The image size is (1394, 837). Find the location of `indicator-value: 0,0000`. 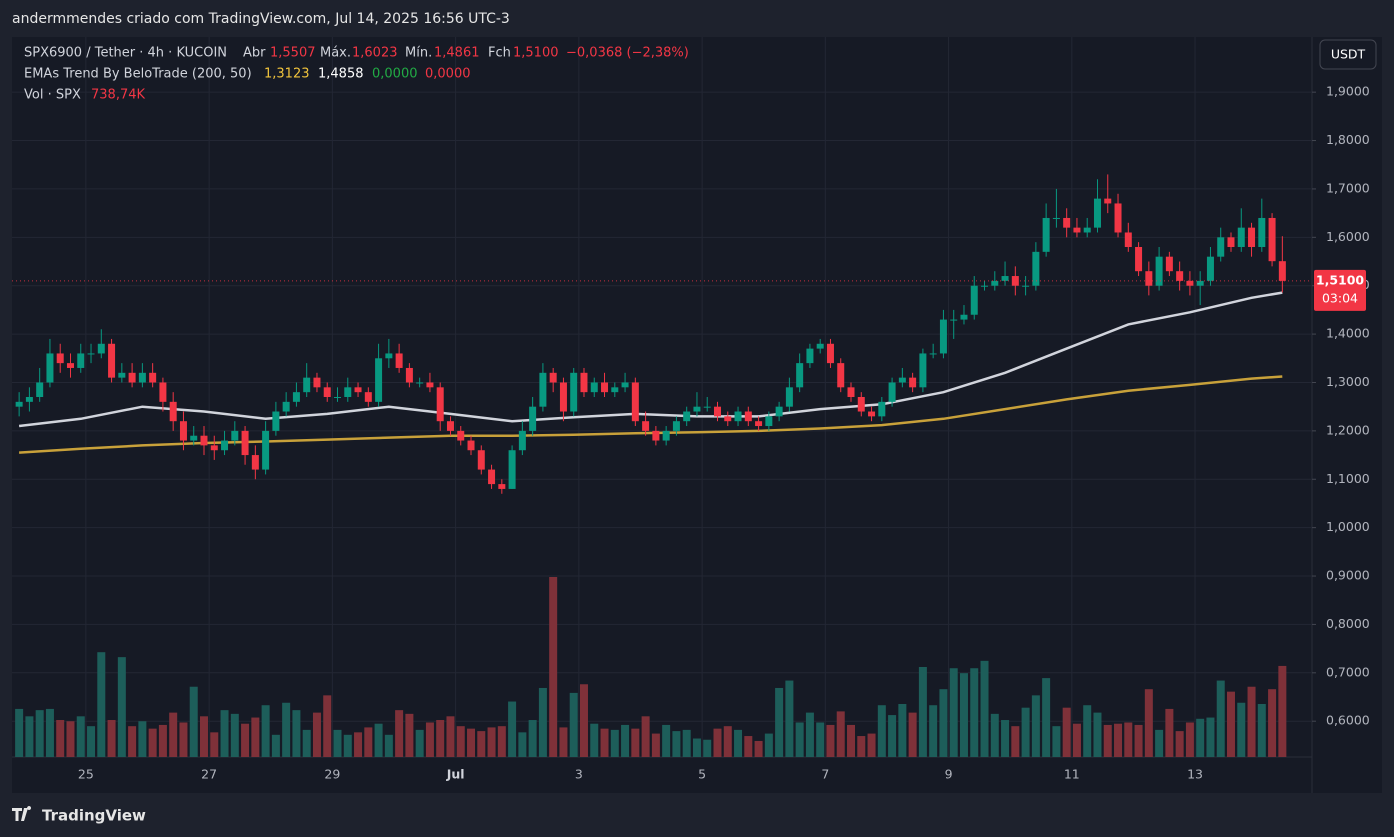

indicator-value: 0,0000 is located at coordinates (395, 74).